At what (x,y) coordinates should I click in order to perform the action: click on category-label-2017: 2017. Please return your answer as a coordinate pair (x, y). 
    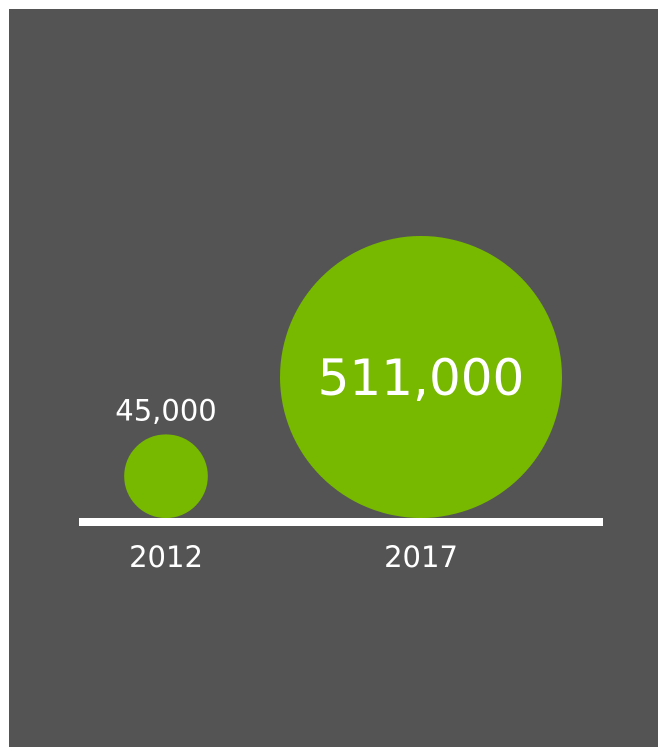
    Looking at the image, I should click on (421, 557).